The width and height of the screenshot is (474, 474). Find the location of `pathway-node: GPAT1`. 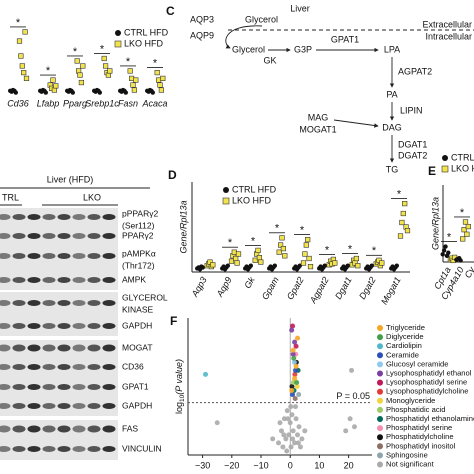

pathway-node: GPAT1 is located at coordinates (345, 39).